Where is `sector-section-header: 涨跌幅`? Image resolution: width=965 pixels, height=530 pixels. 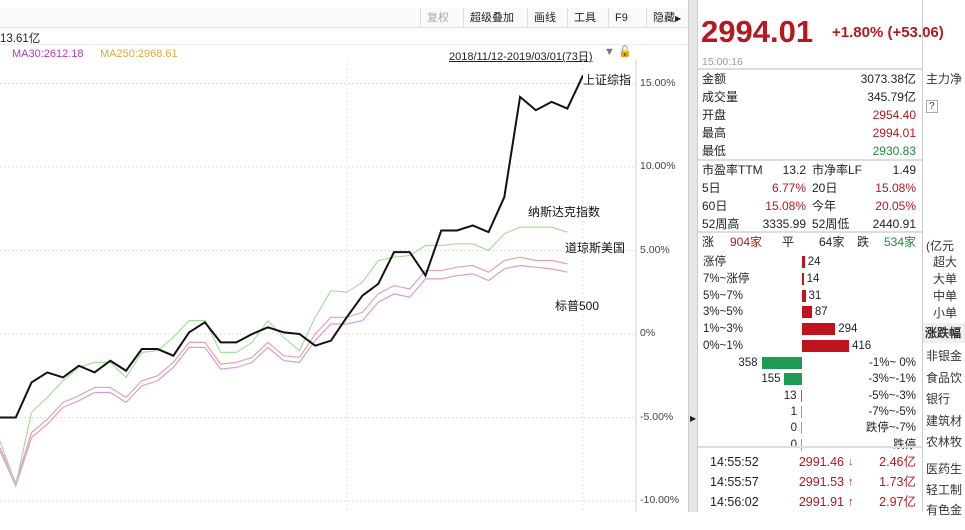
sector-section-header: 涨跌幅 is located at coordinates (944, 333).